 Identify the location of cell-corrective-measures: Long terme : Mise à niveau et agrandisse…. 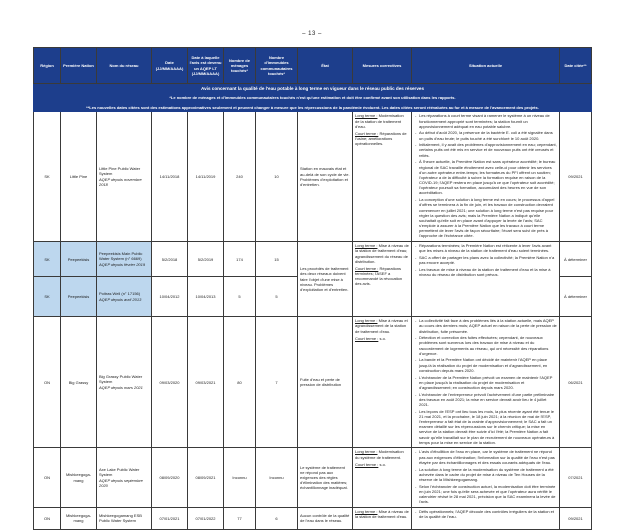
(382, 382).